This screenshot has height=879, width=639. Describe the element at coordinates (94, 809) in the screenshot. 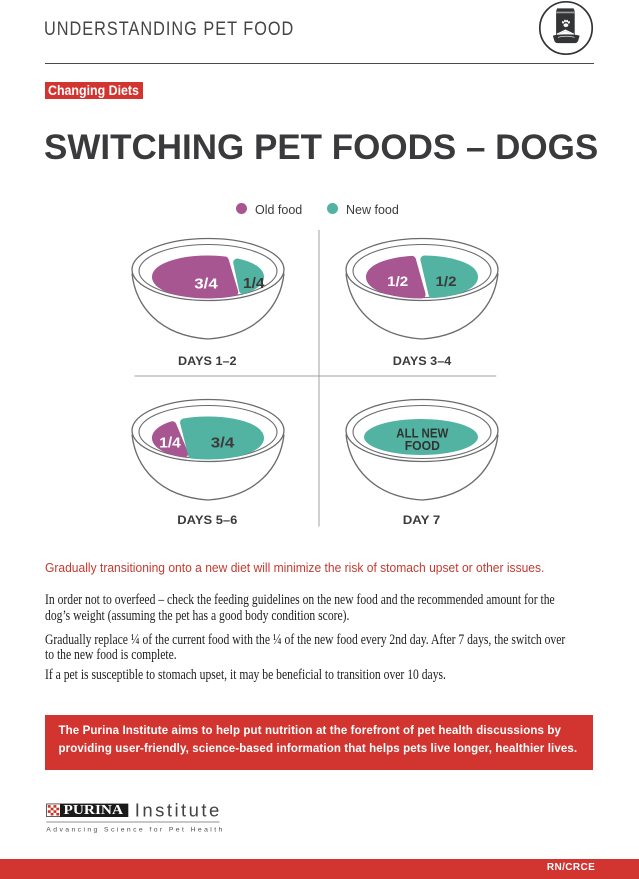

I see `svg-text: PURINA` at that location.